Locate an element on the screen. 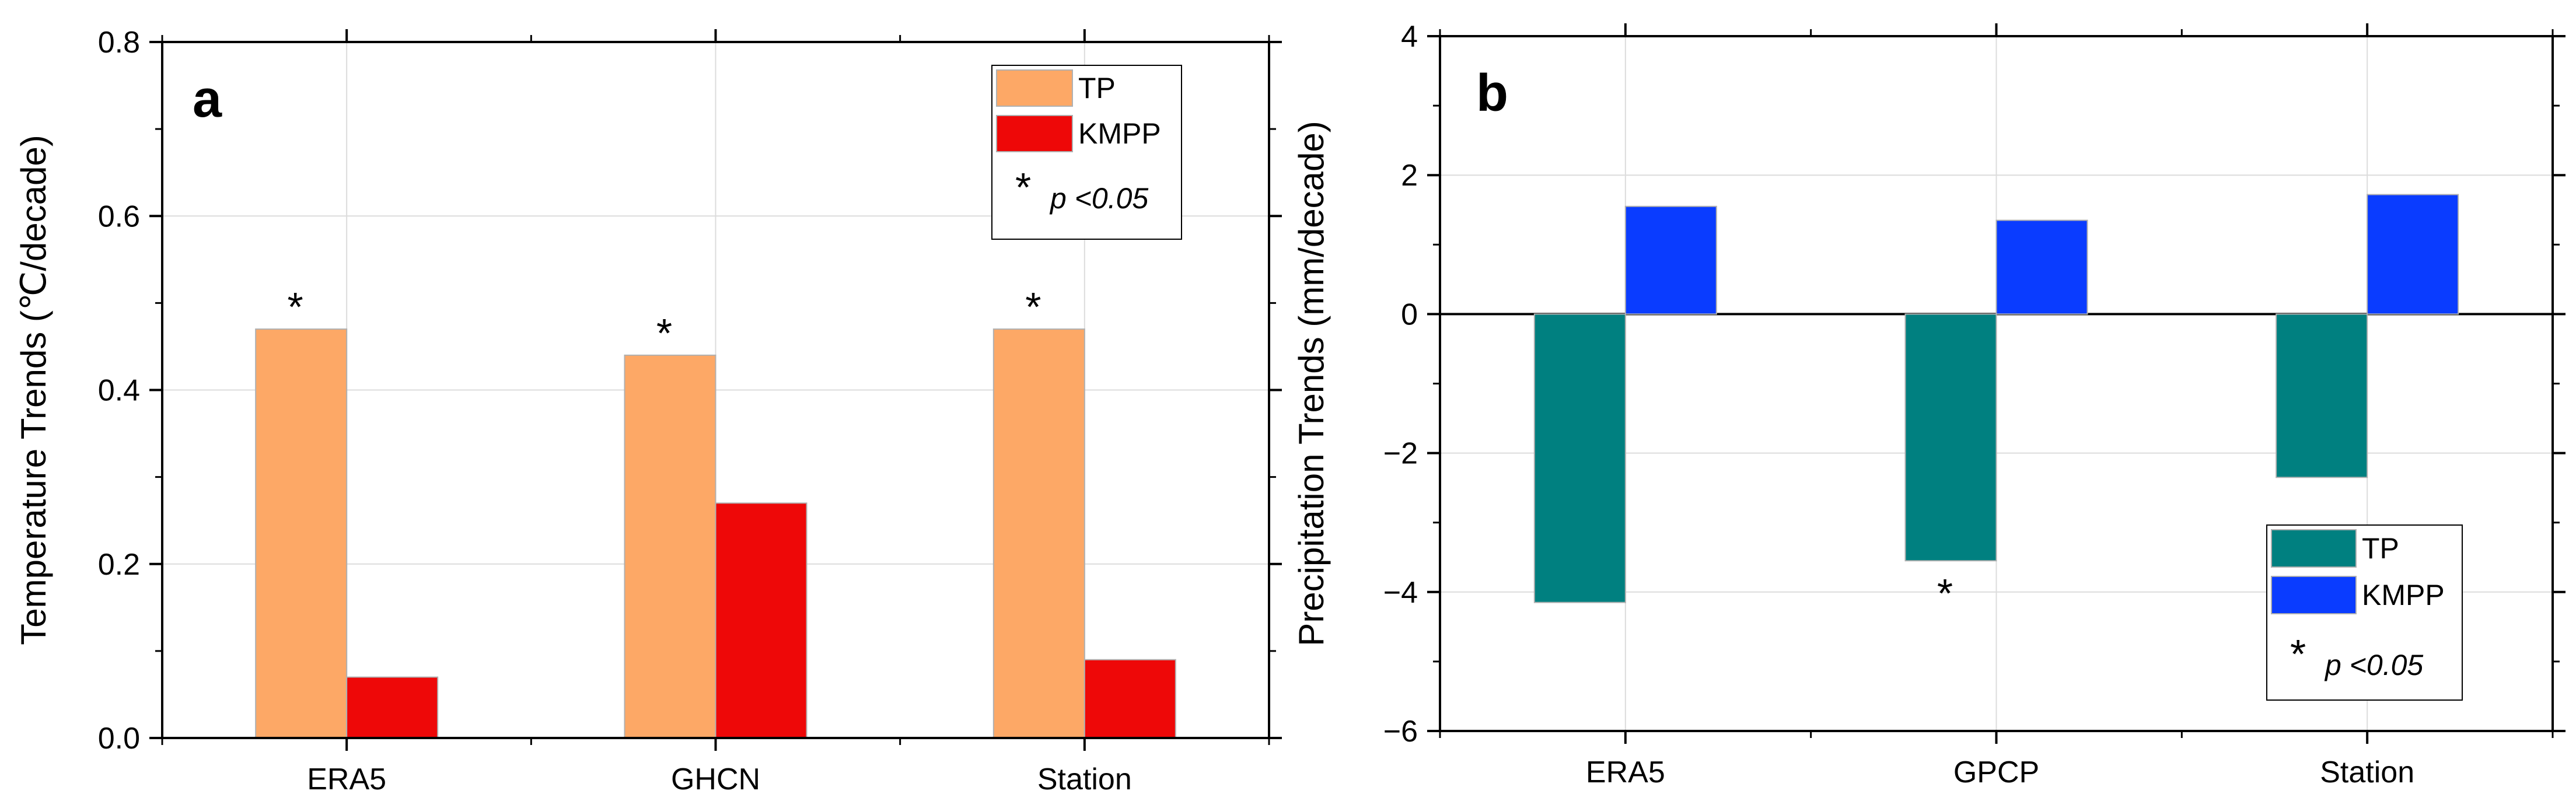  y-tick-label: 0.8 is located at coordinates (119, 43).